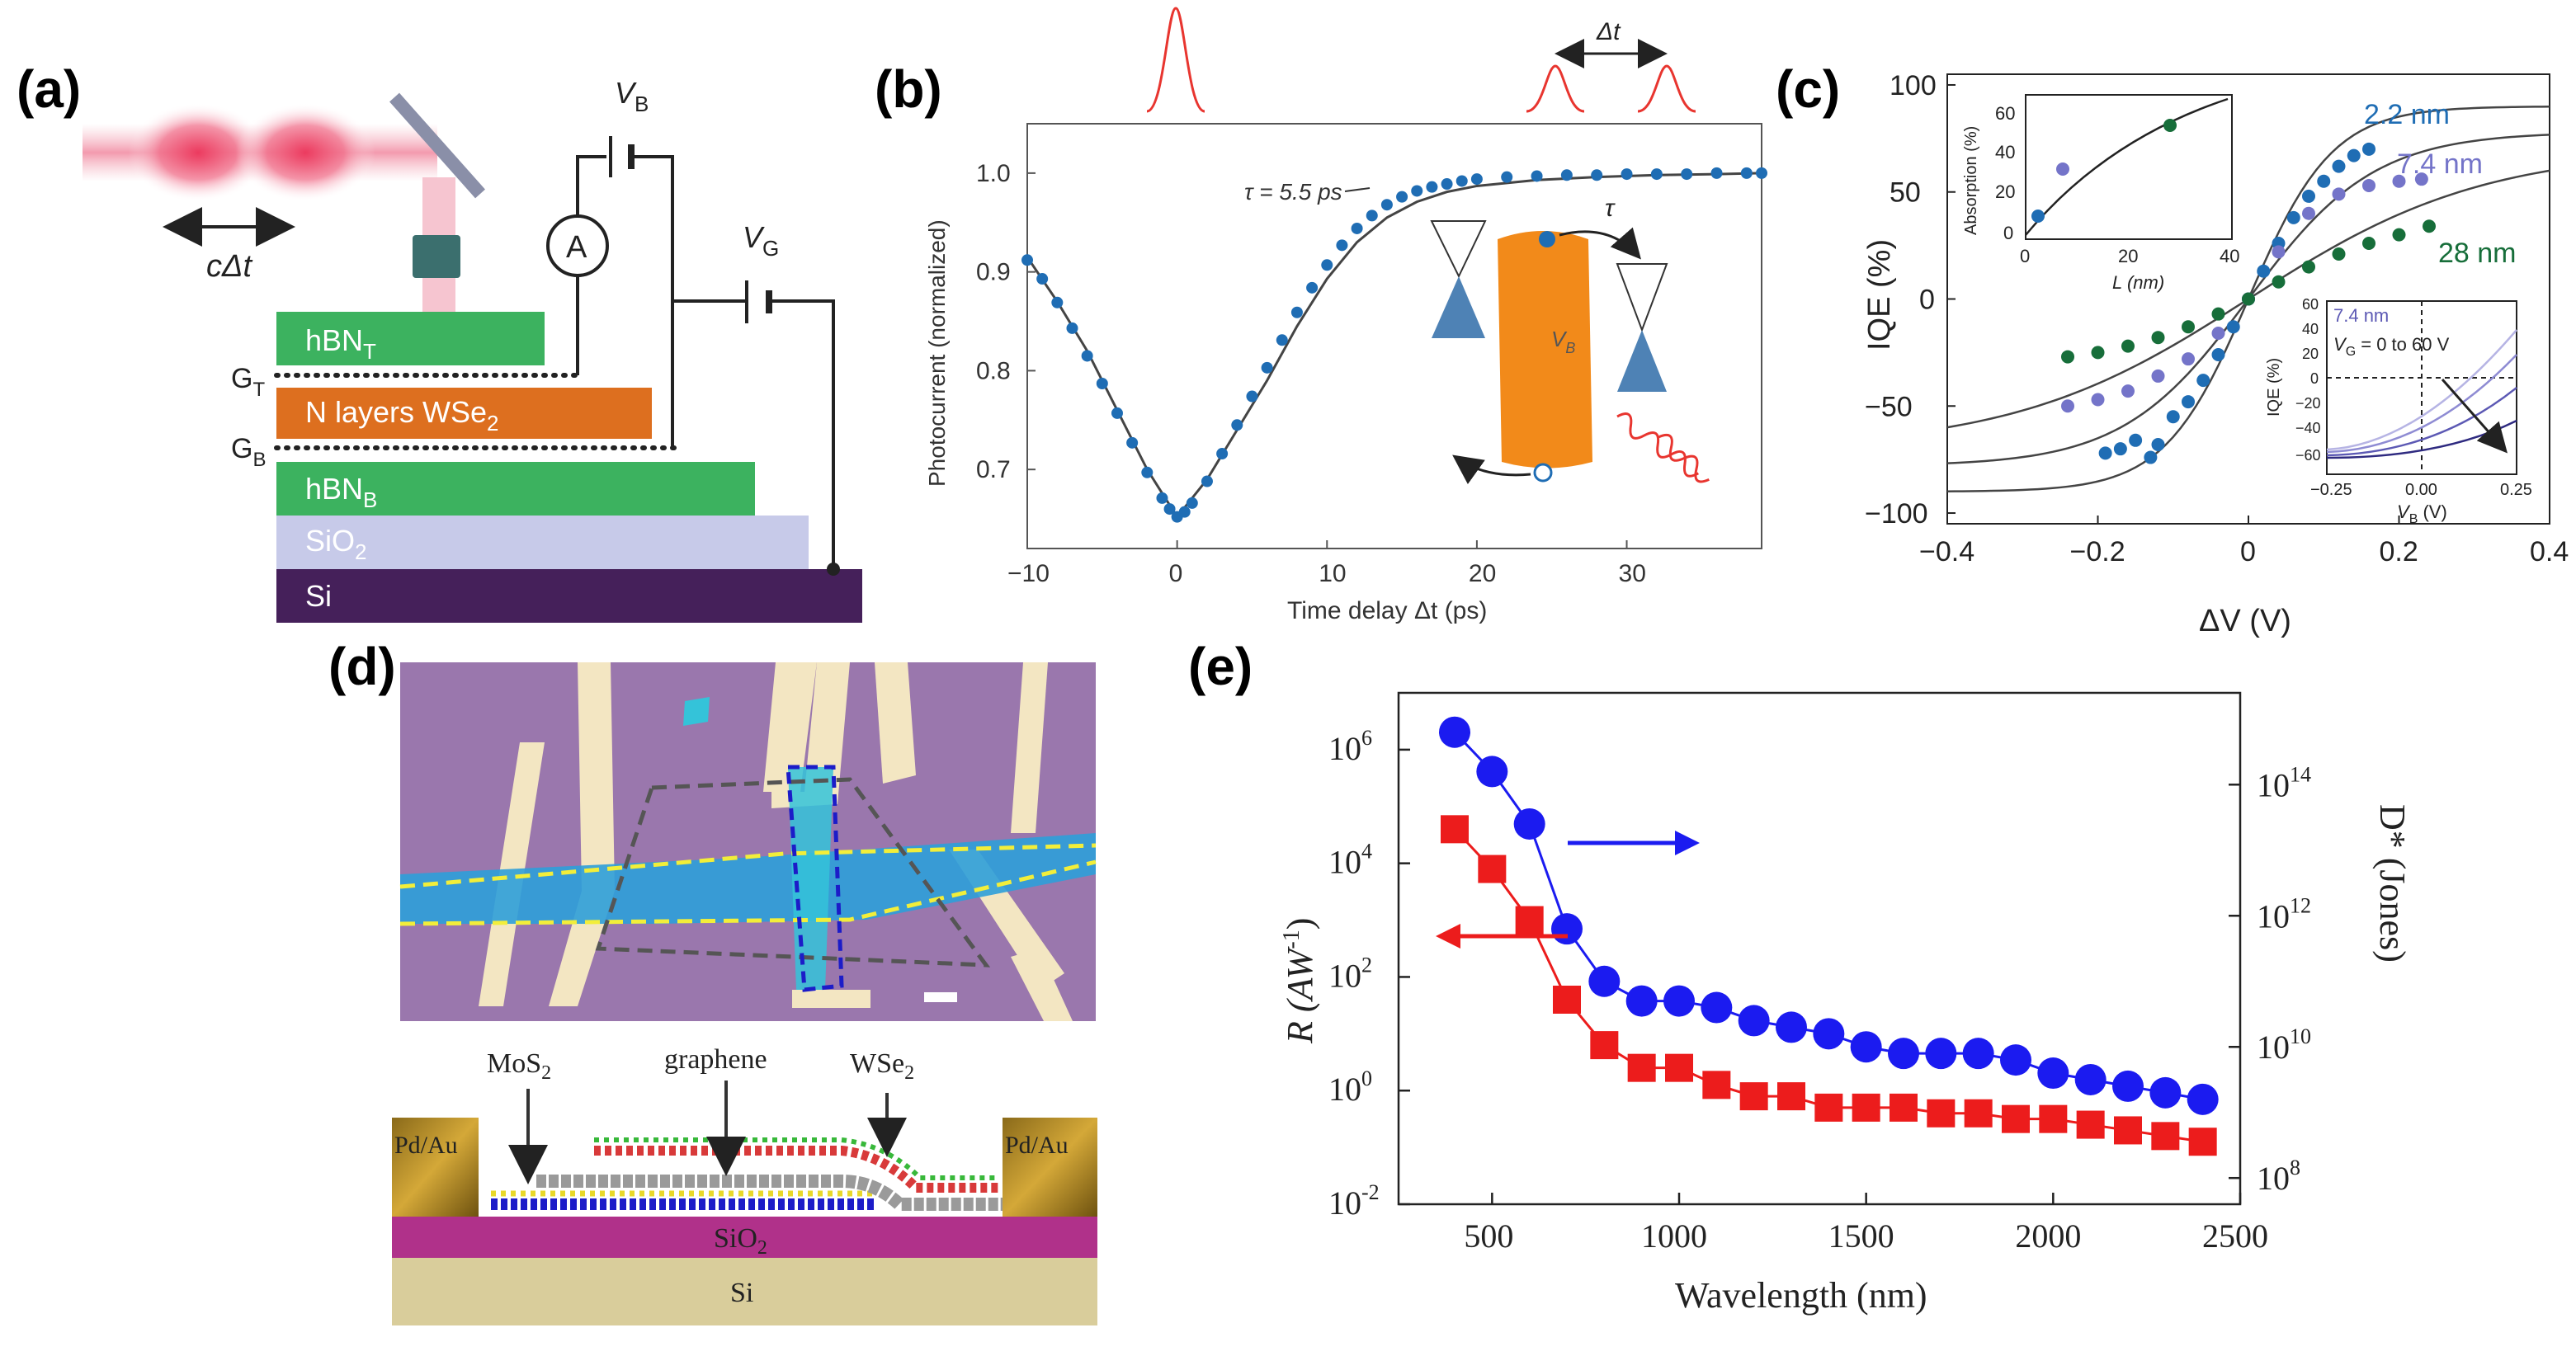 The height and width of the screenshot is (1356, 2576). What do you see at coordinates (1801, 1295) in the screenshot?
I see `plot-e-xlabel: Wavelength (nm)` at bounding box center [1801, 1295].